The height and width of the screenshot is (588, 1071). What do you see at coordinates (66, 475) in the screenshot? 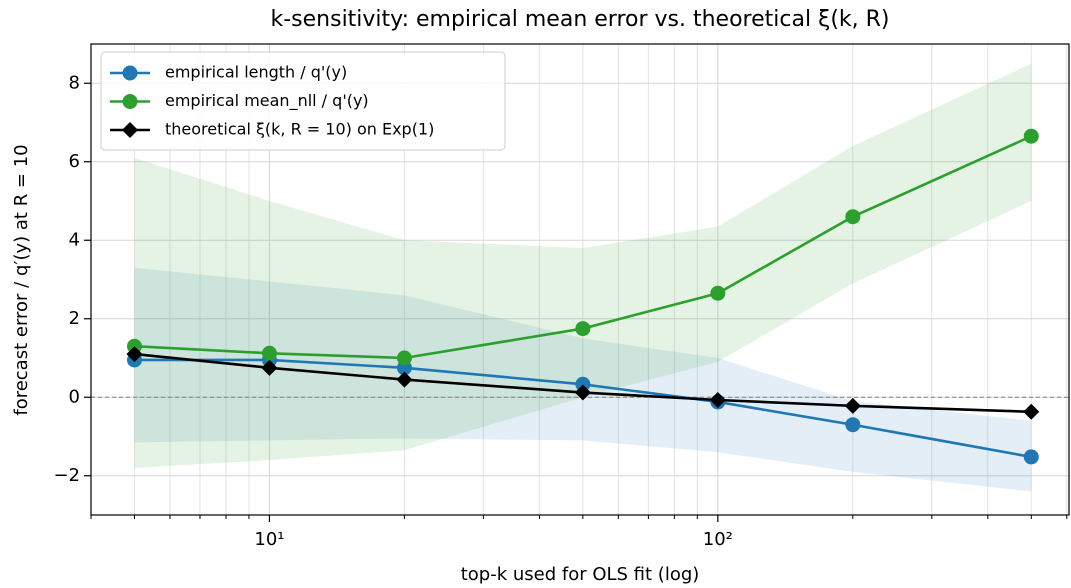
I see `y-tick-label: −2` at bounding box center [66, 475].